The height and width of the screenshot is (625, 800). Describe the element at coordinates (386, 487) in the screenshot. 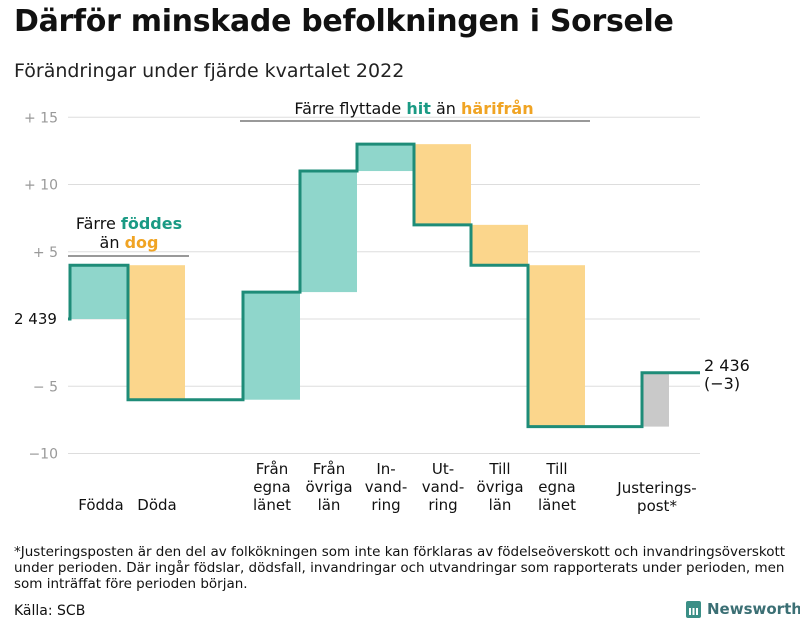

I see `category-label: In-vand-ring` at that location.